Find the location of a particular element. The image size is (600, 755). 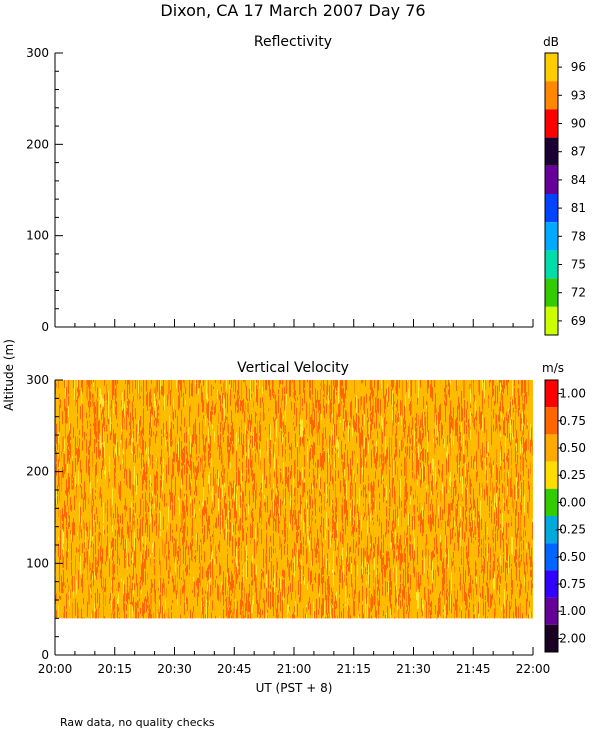

velocity-colorbar-unit: m/s is located at coordinates (553, 368).